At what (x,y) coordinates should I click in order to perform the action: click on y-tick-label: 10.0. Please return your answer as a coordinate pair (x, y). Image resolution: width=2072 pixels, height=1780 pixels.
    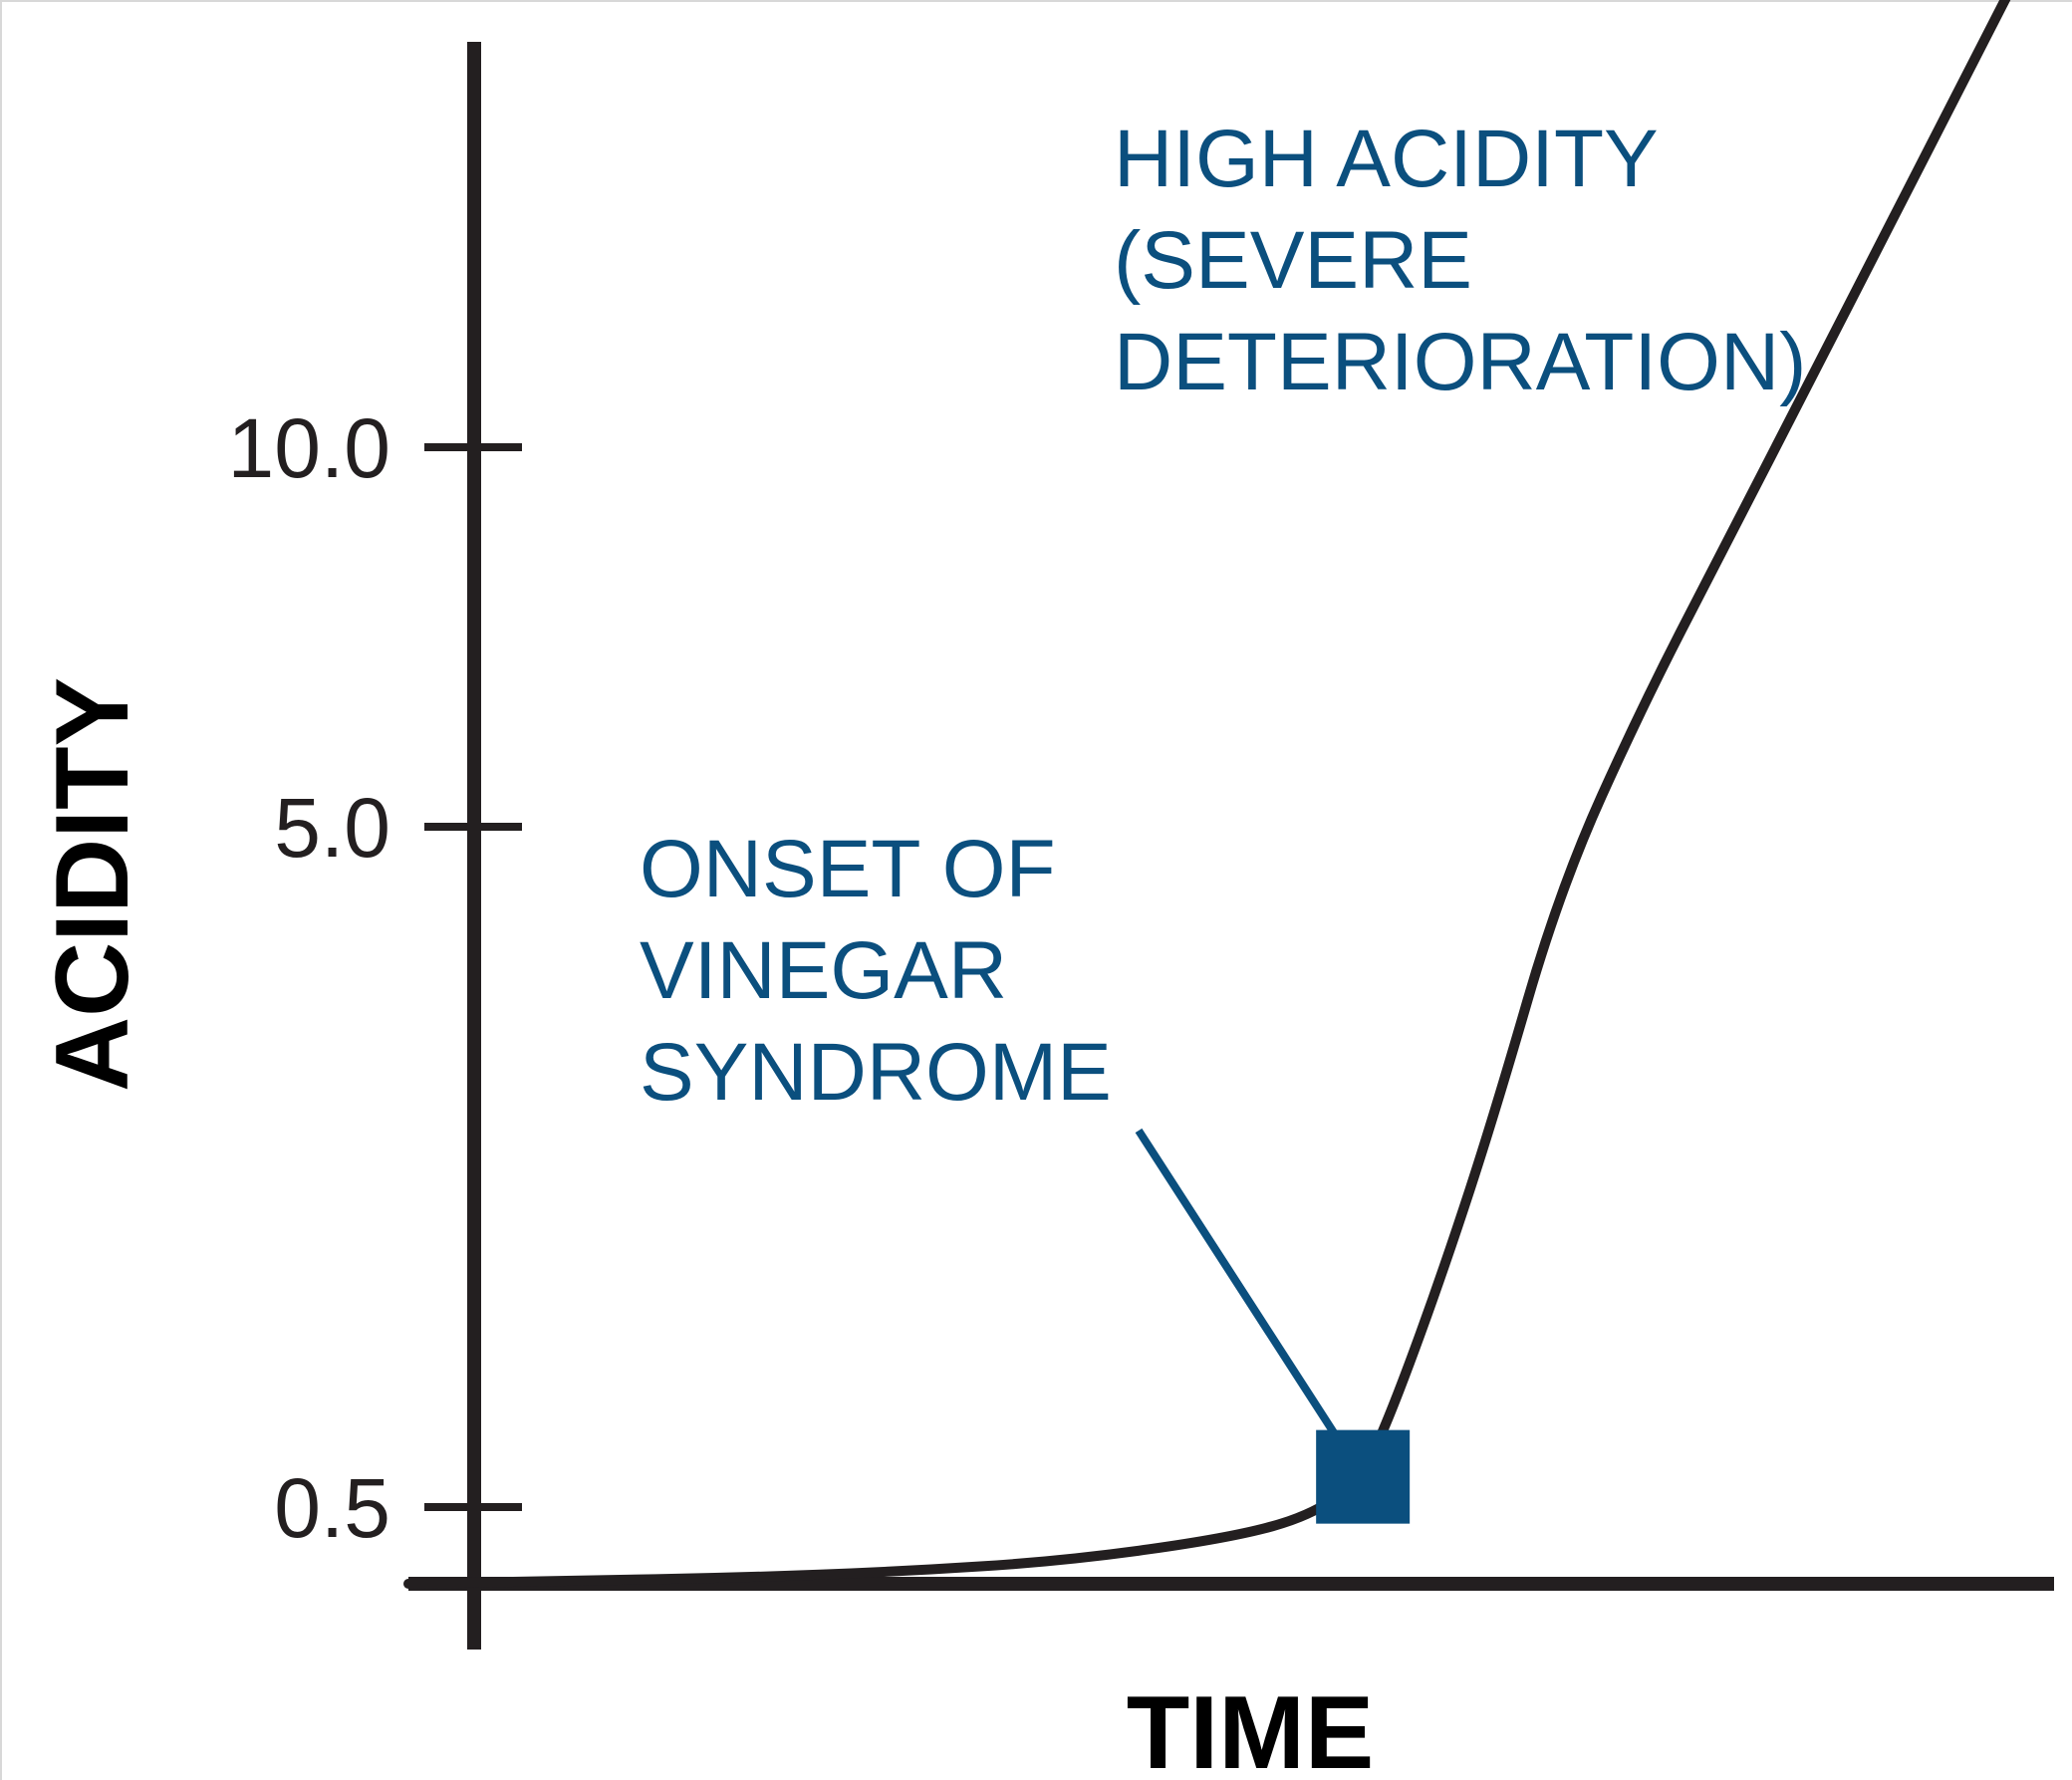
    Looking at the image, I should click on (309, 448).